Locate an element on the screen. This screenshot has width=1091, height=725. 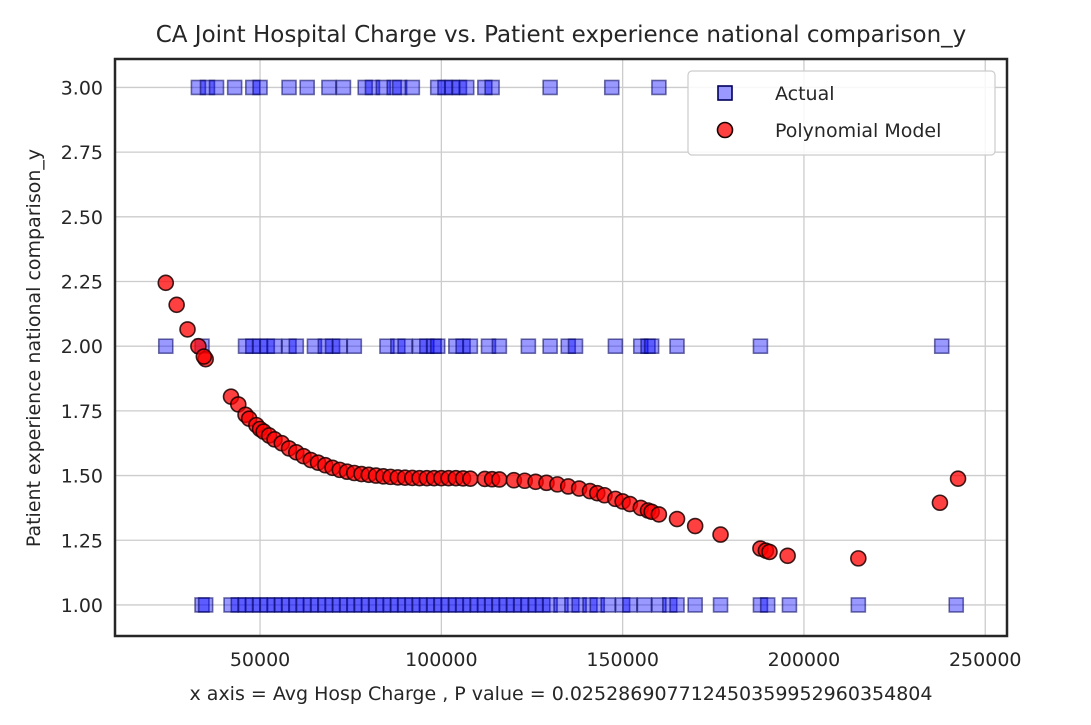
y-tick-label: 3.00 is located at coordinates (82, 88).